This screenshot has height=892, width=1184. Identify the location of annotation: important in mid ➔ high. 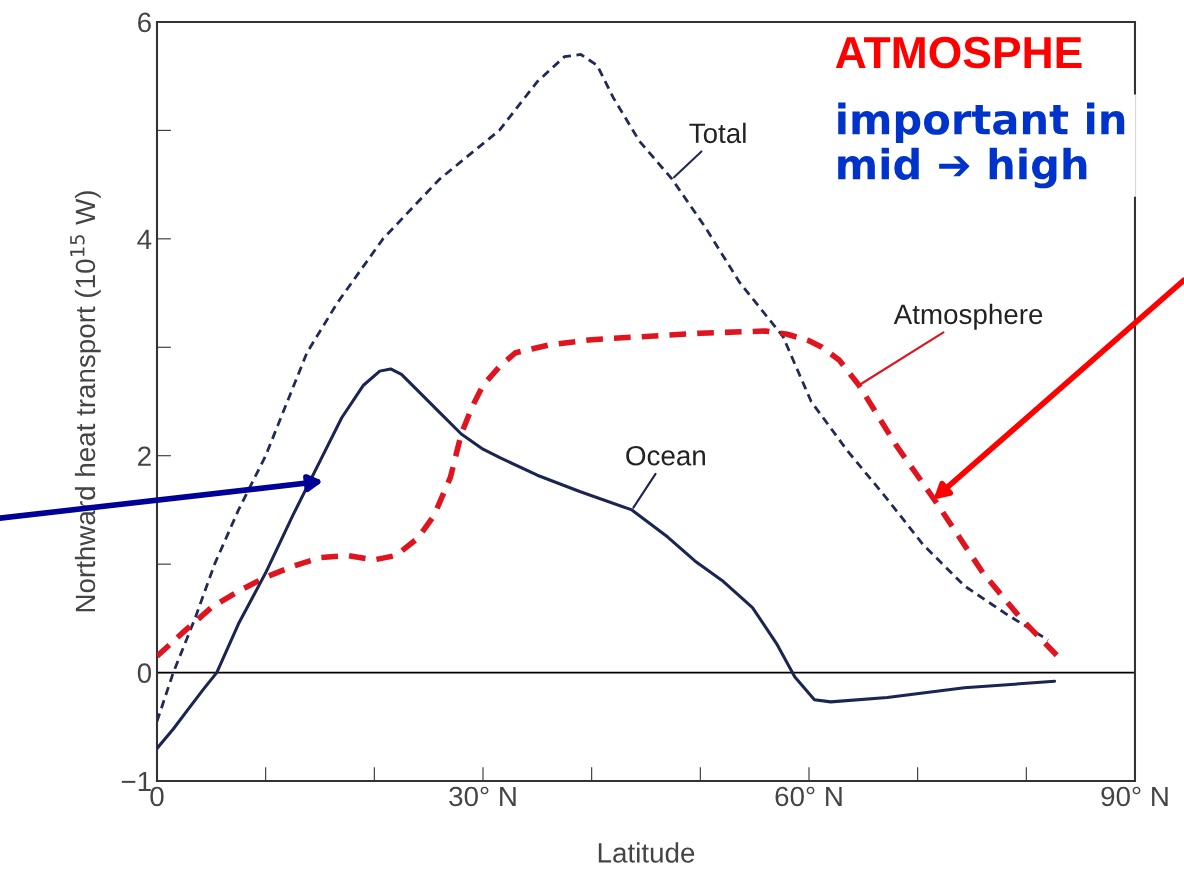
(981, 145).